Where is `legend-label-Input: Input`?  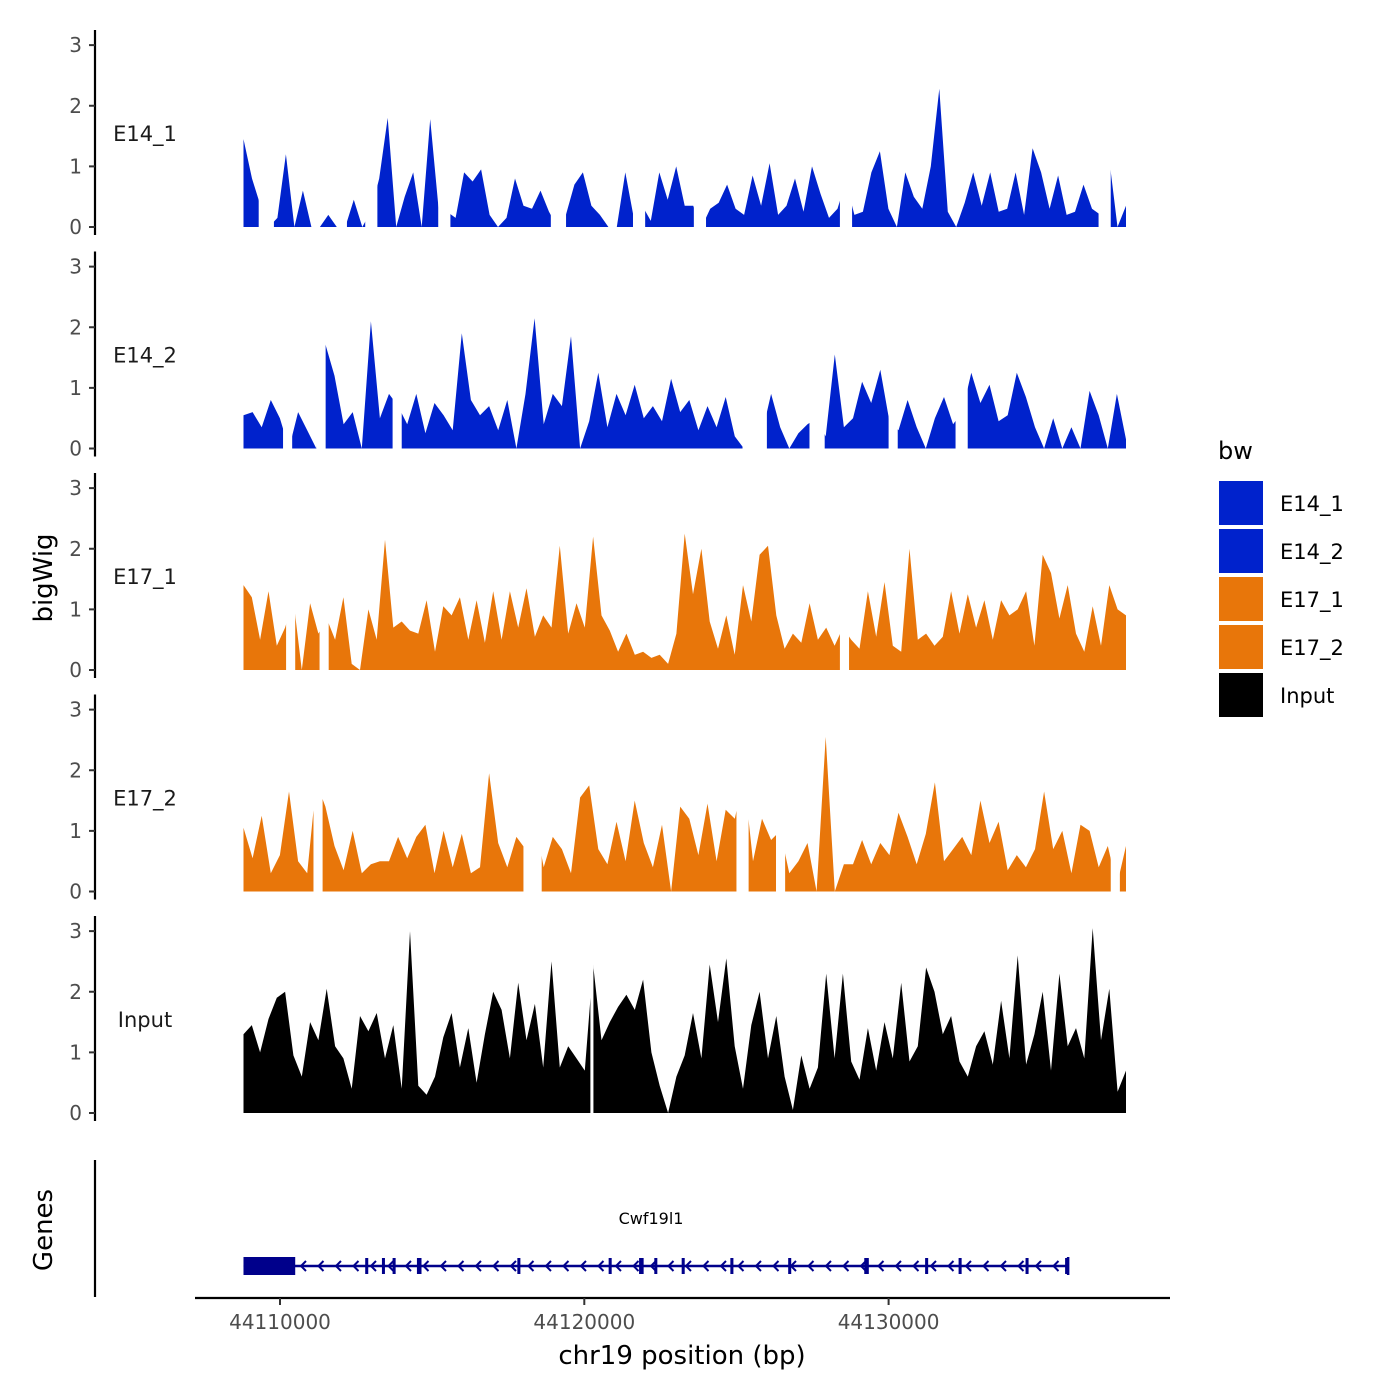
legend-label-Input: Input is located at coordinates (1307, 696).